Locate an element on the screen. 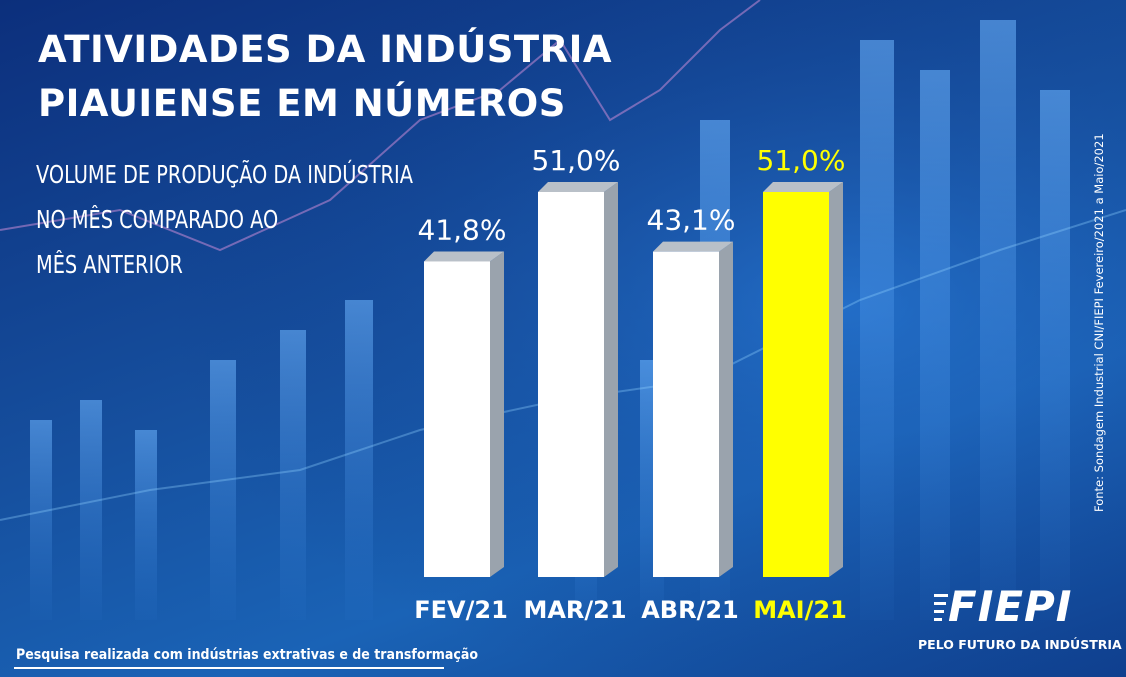 The height and width of the screenshot is (677, 1126). value-label-1: 51,0% is located at coordinates (576, 160).